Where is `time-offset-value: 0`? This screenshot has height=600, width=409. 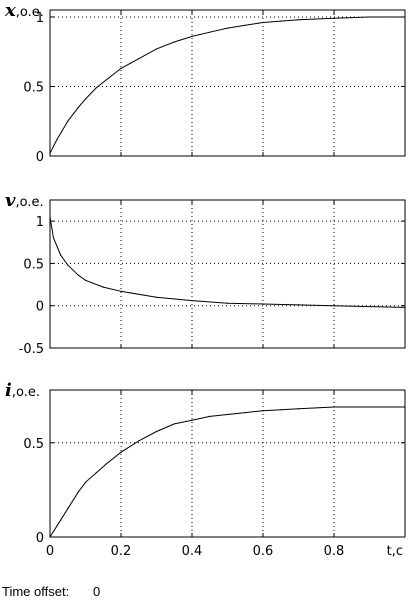
time-offset-value: 0 is located at coordinates (96, 591).